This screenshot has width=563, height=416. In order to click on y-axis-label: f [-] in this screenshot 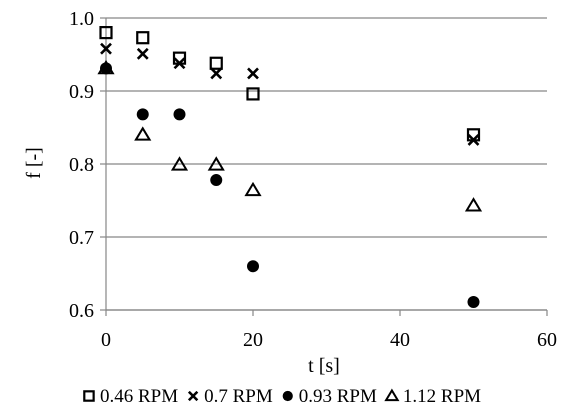, I will do `click(34, 163)`.